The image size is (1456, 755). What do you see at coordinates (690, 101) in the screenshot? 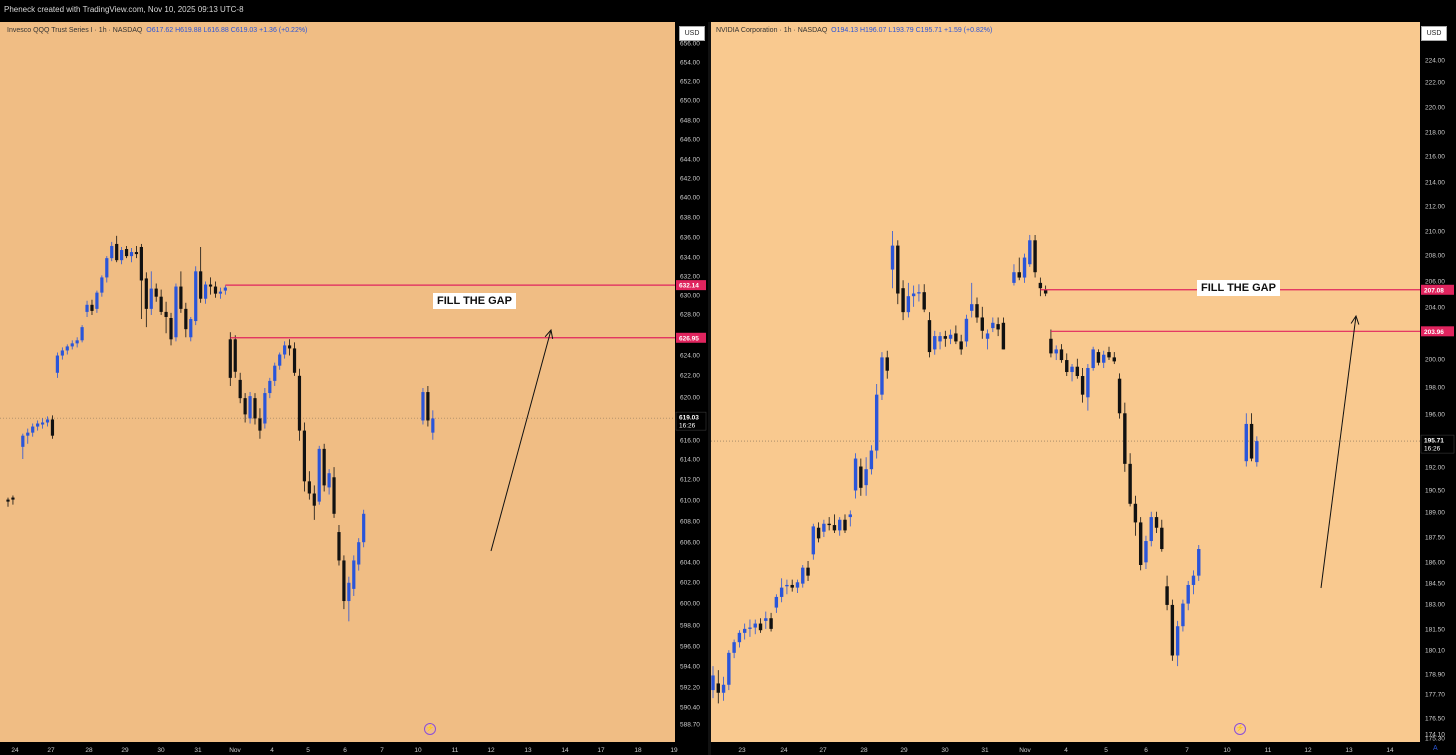
I see `price-tick-label: 650.00` at bounding box center [690, 101].